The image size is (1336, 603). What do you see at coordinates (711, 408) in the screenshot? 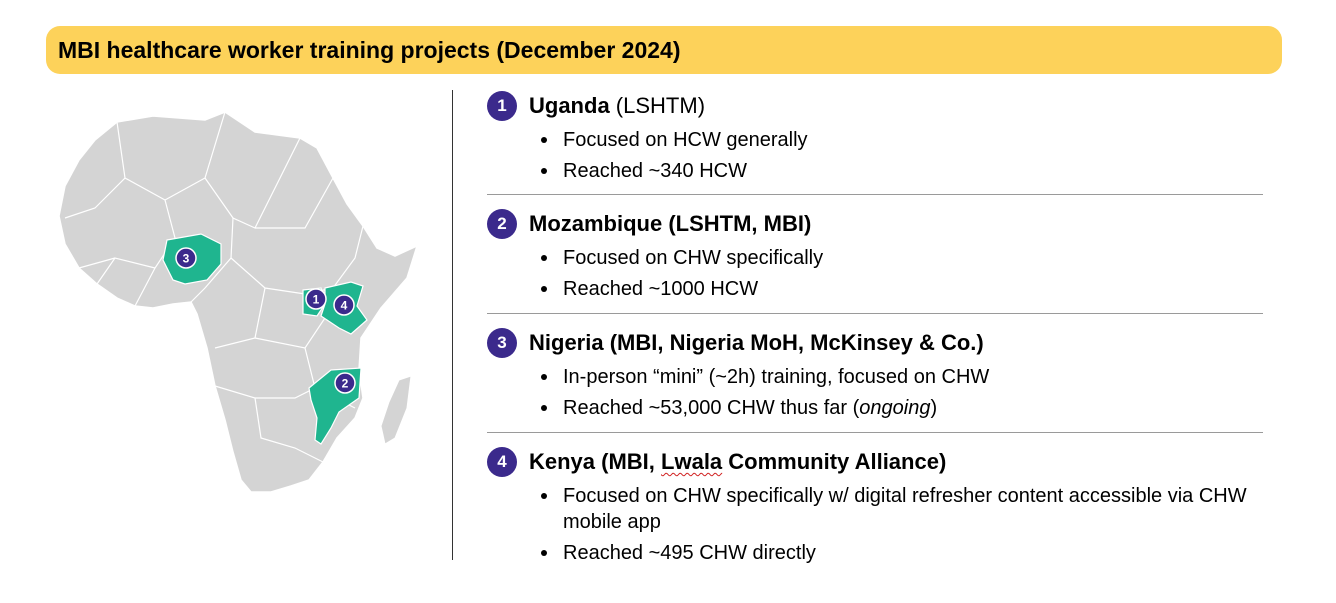
I see `bullet-text: Reached ~53,000 CHW thus far (` at bounding box center [711, 408].